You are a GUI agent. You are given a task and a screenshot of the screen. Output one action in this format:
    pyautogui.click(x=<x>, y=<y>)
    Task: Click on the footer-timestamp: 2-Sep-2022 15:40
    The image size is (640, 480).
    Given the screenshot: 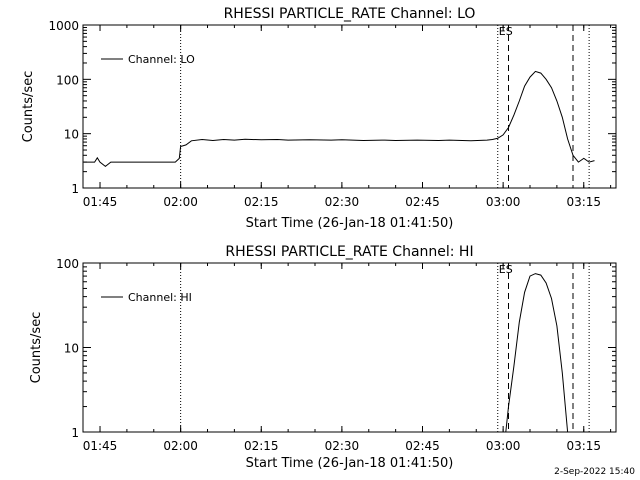 What is the action you would take?
    pyautogui.click(x=594, y=472)
    